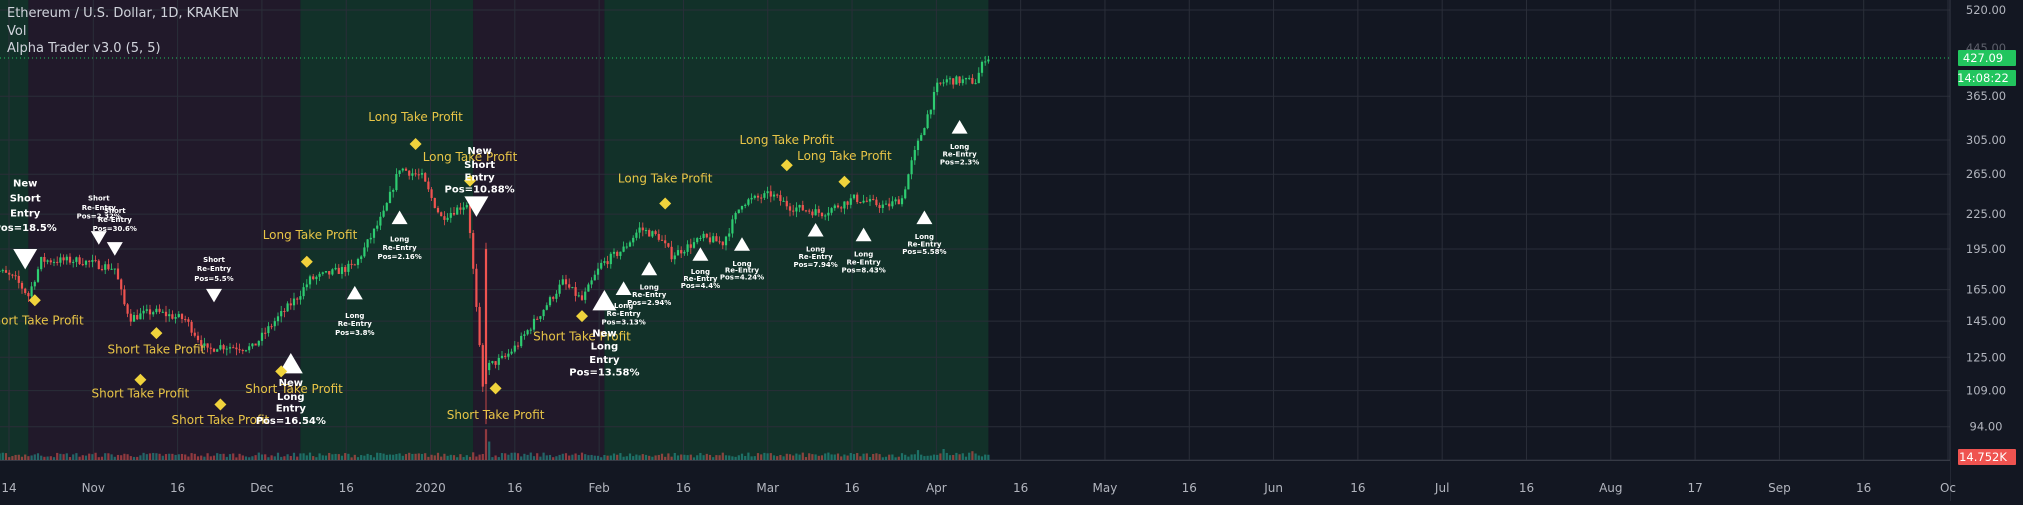  What do you see at coordinates (1983, 457) in the screenshot?
I see `volume-label: 14.752K` at bounding box center [1983, 457].